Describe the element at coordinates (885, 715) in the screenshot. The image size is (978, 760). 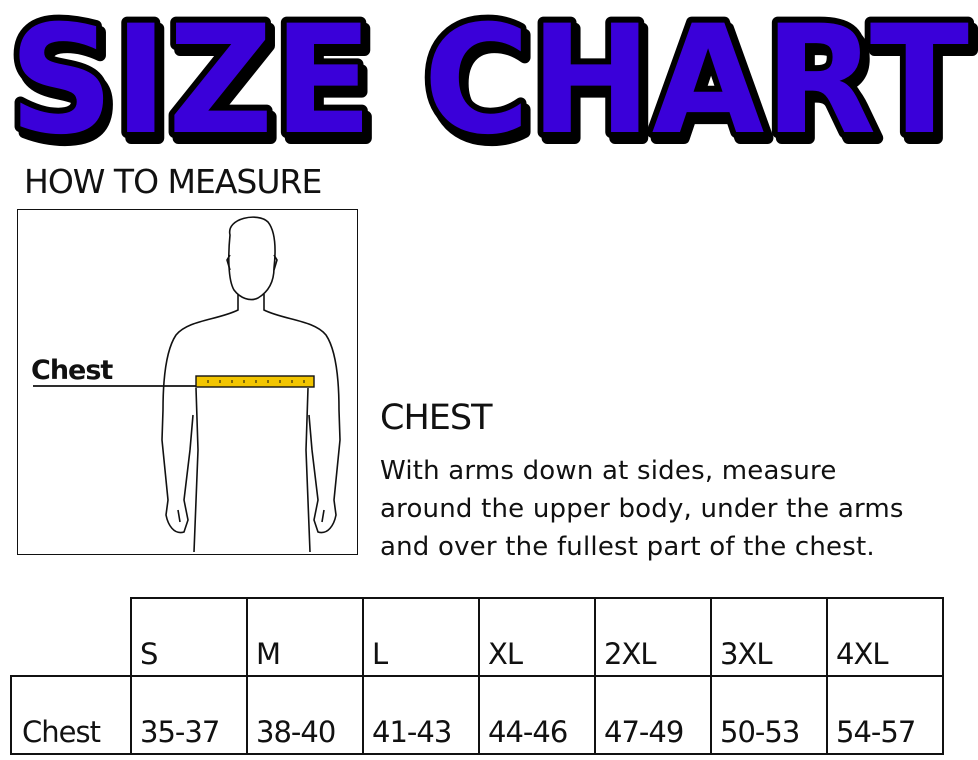
I see `table-cell: 54-57` at that location.